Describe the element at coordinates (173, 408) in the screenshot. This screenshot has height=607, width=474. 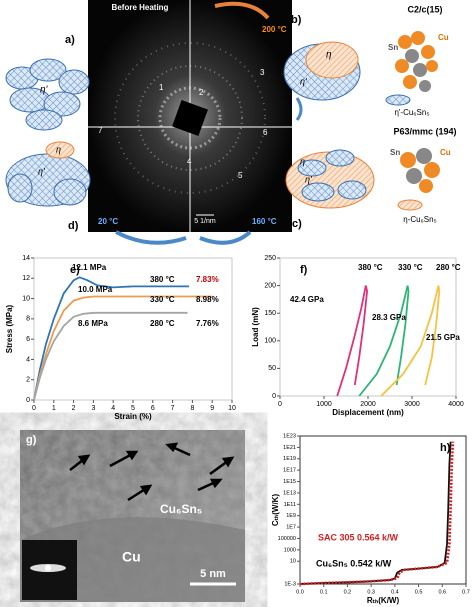
I see `x-tick-label: 7` at that location.